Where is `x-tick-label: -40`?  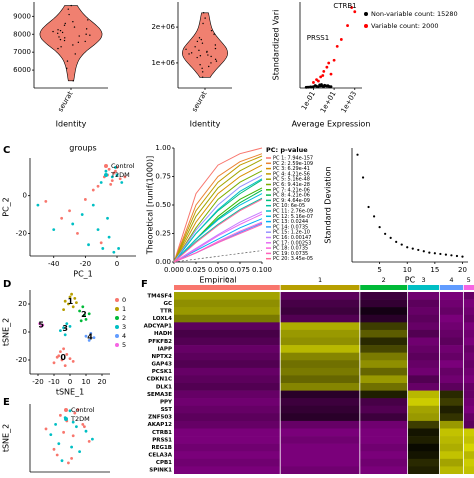
x-tick-label: -40 is located at coordinates (53, 264).